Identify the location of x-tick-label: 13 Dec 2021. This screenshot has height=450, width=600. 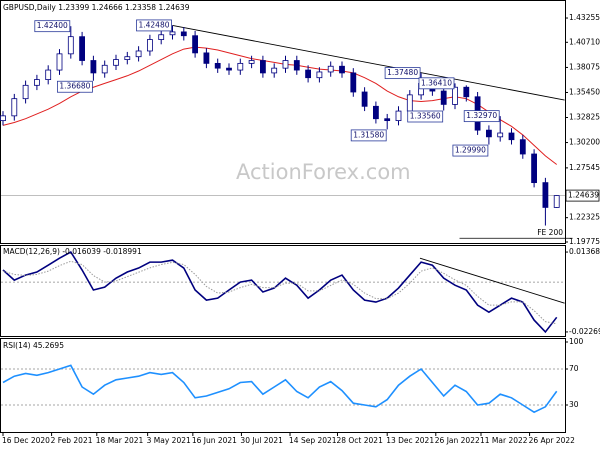
(410, 440).